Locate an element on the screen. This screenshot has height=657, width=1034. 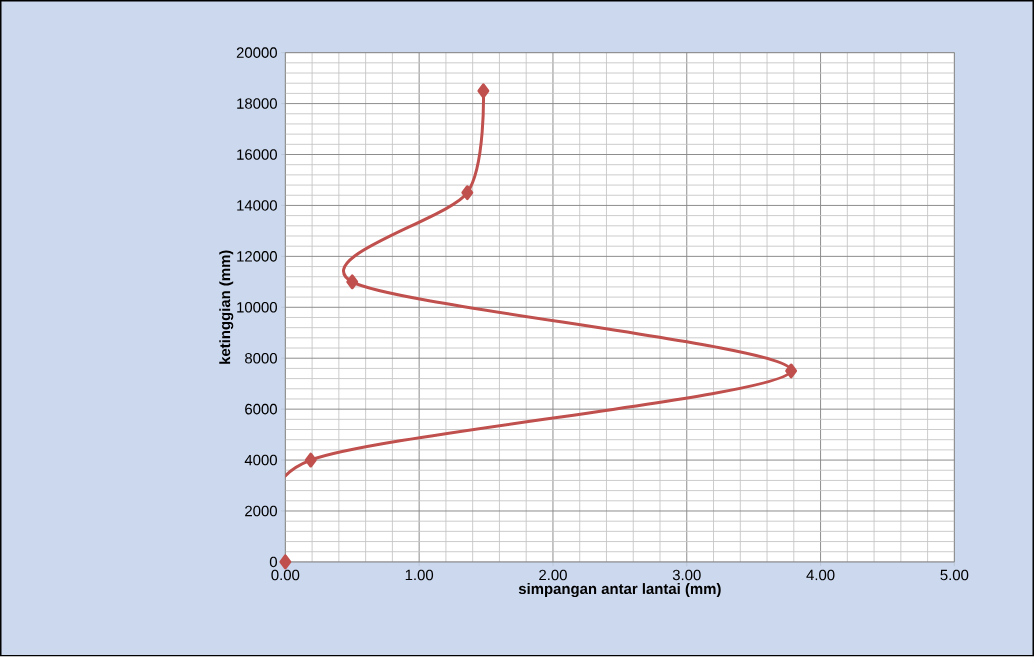
x-tick-label: 1.00 is located at coordinates (419, 575).